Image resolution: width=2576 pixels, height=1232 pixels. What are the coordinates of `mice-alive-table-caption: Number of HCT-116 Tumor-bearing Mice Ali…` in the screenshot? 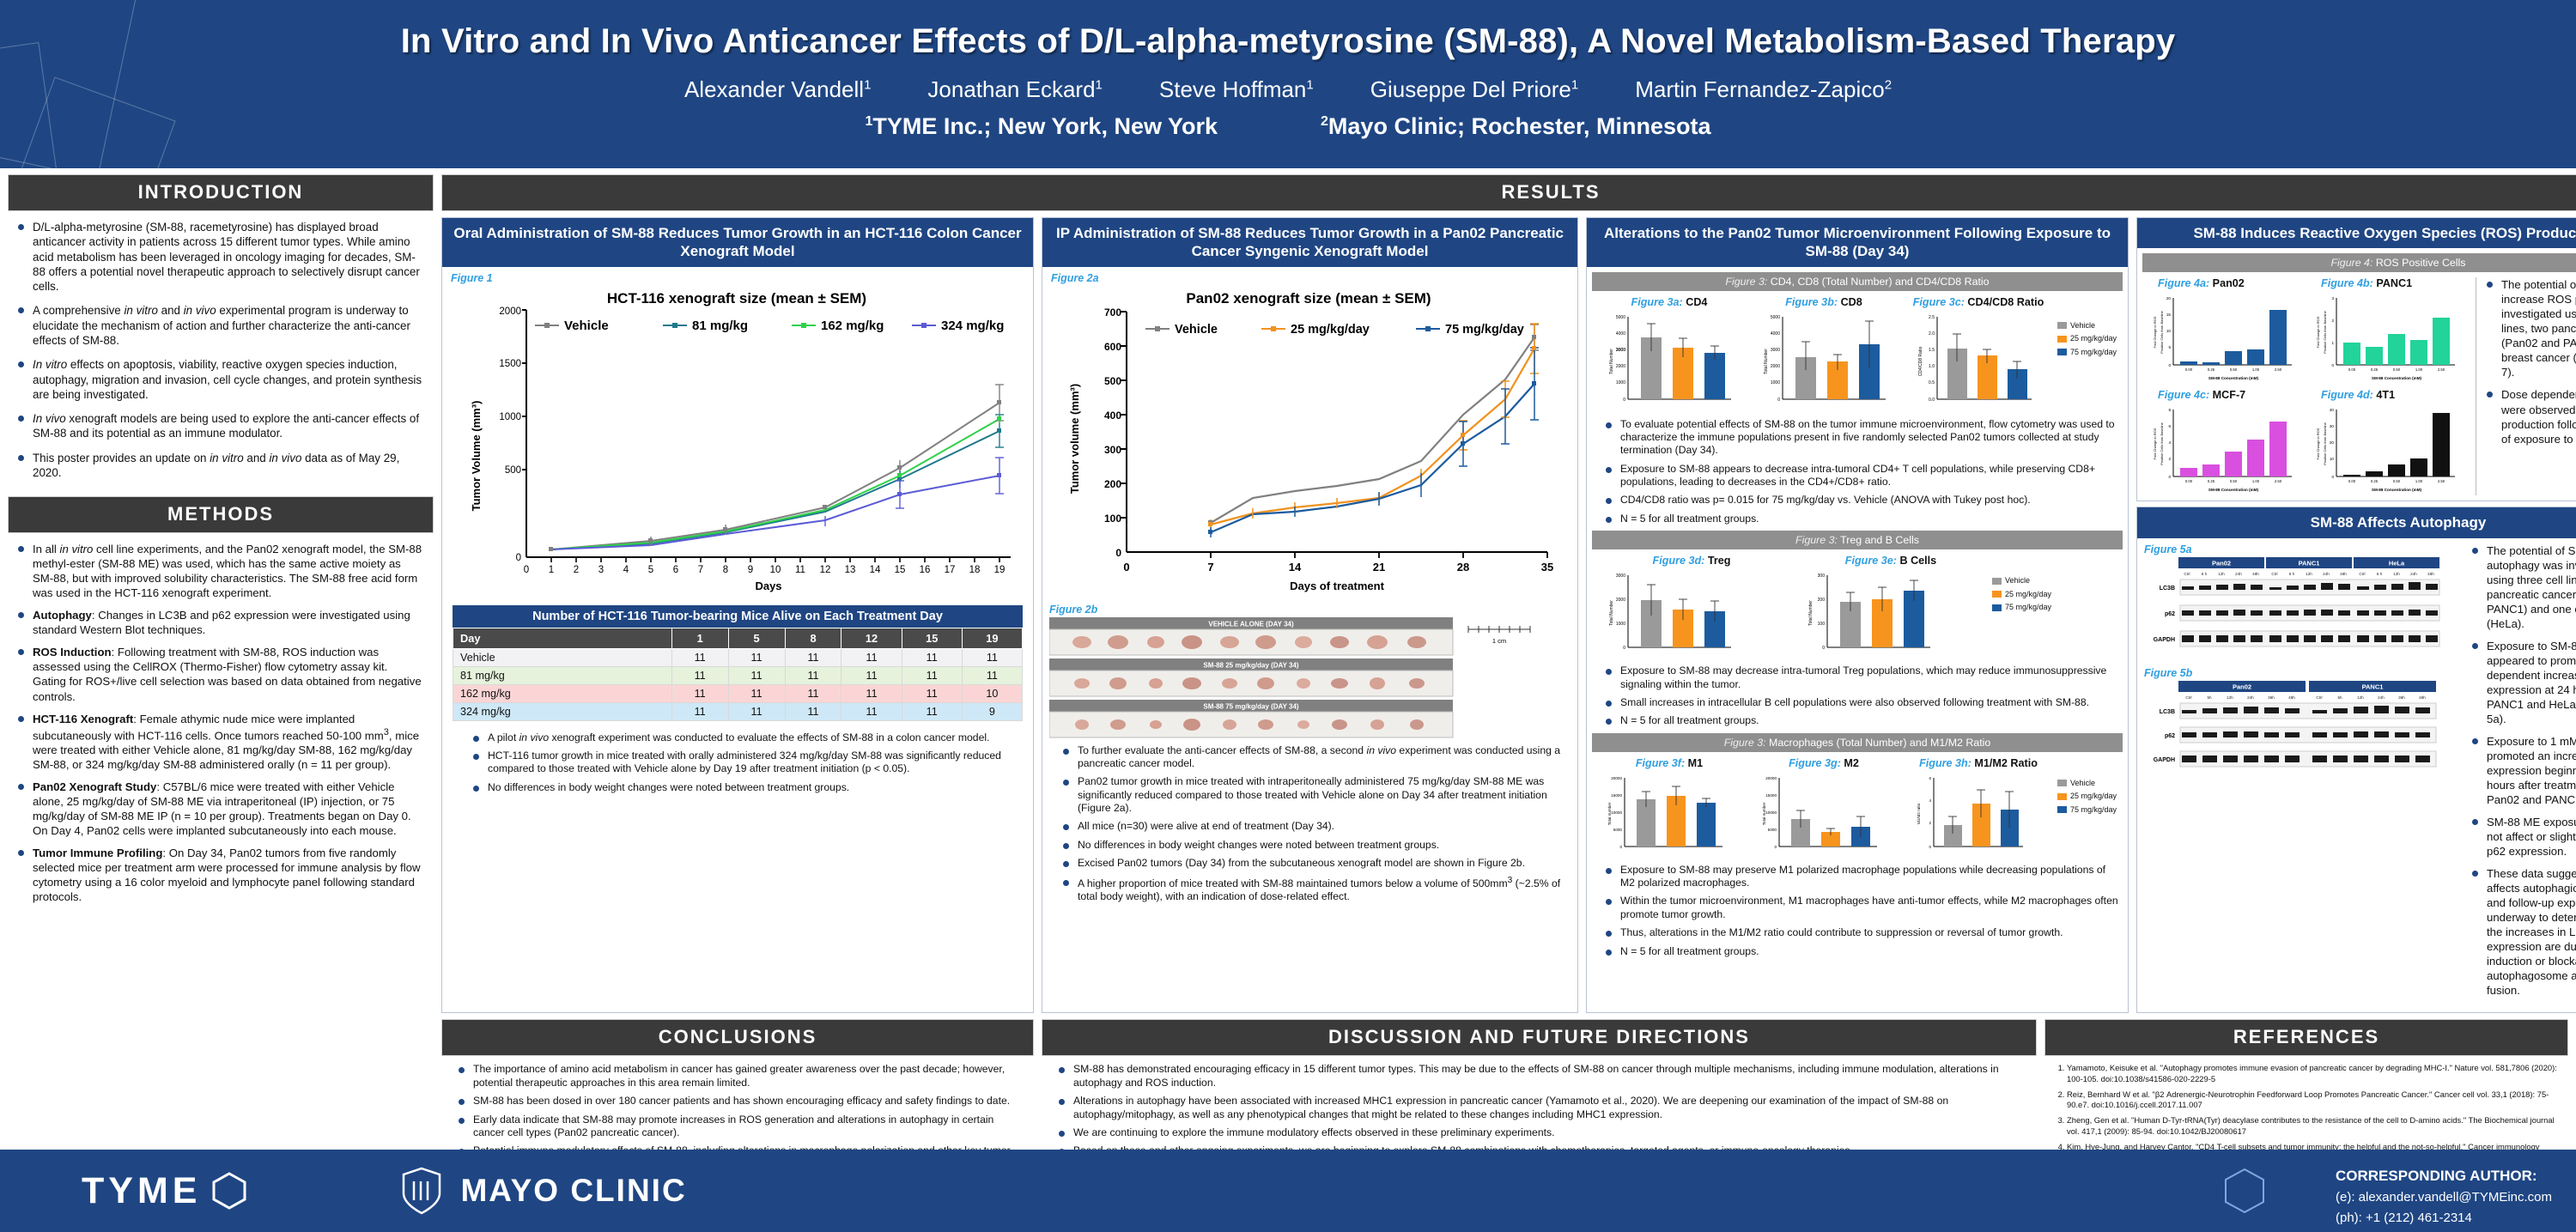 It's located at (738, 616).